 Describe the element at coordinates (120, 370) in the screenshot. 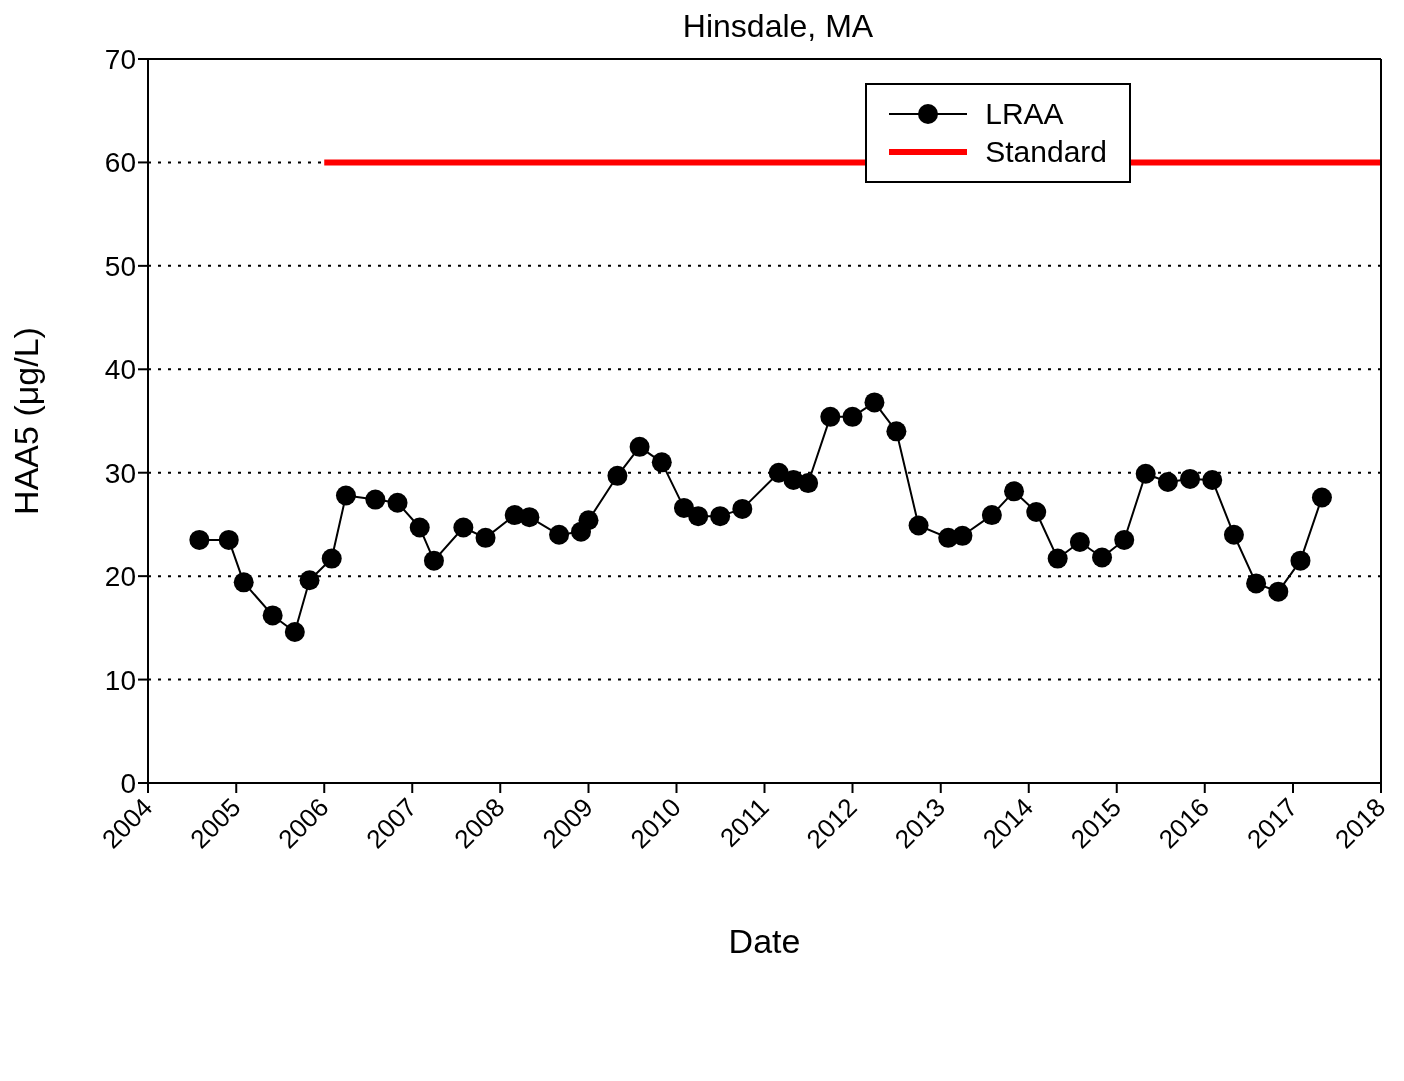

I see `y-tick-label: 40` at that location.